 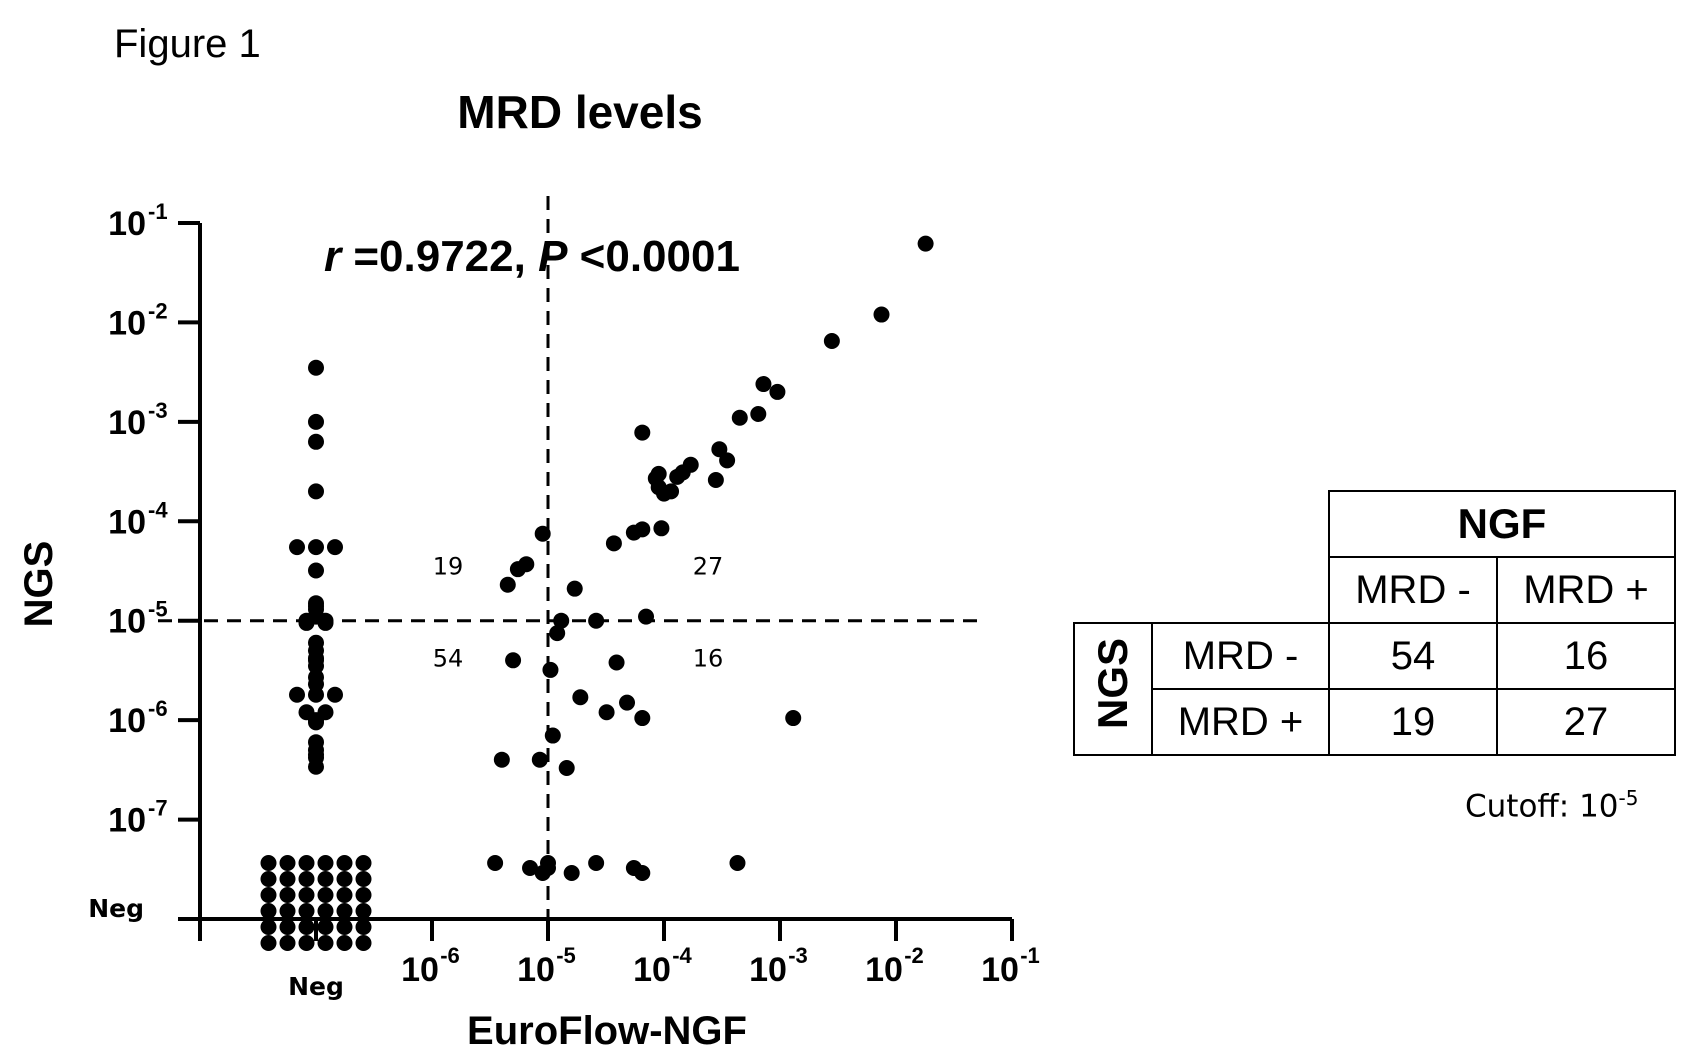 What do you see at coordinates (158, 509) in the screenshot?
I see `y-tick-label-exponent: -4` at bounding box center [158, 509].